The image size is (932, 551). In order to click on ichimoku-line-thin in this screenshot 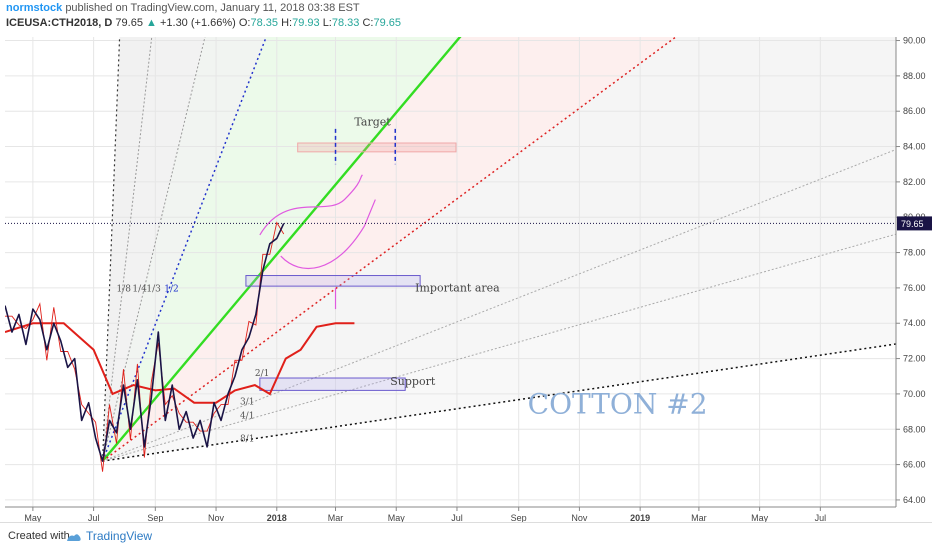, I will do `click(145, 346)`.